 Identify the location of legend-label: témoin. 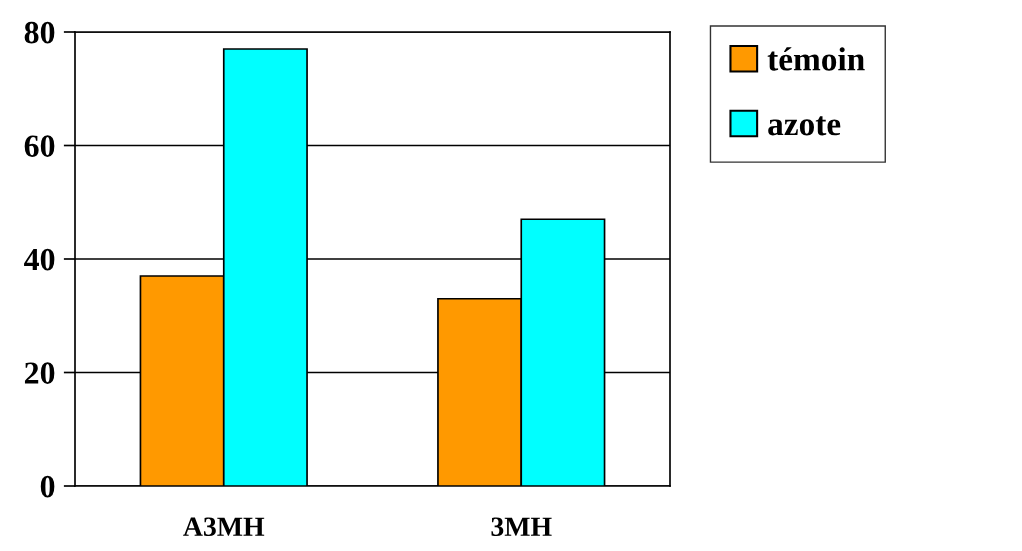
(816, 59).